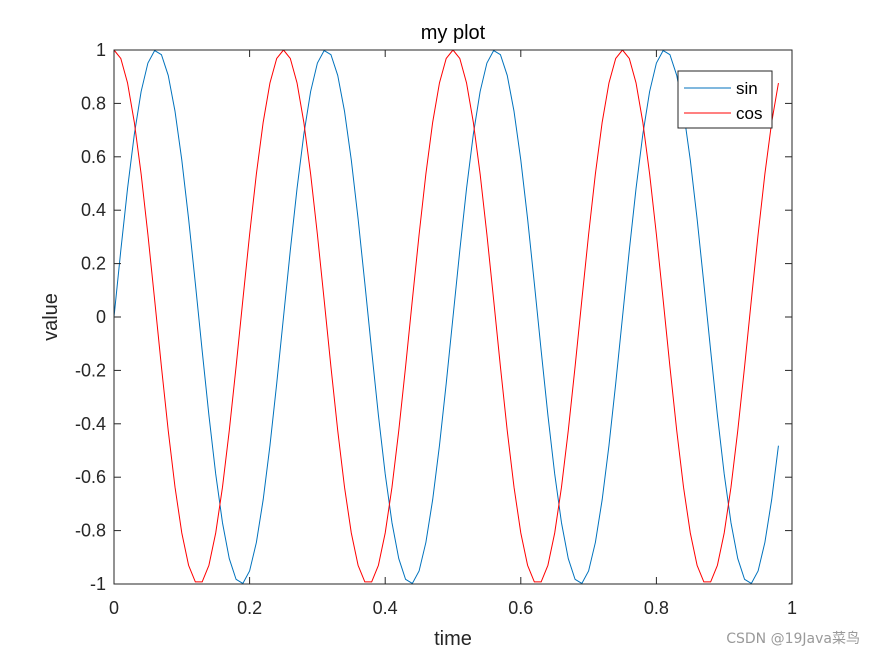 The height and width of the screenshot is (656, 875). Describe the element at coordinates (90, 531) in the screenshot. I see `y-tick-label: -0.8` at that location.